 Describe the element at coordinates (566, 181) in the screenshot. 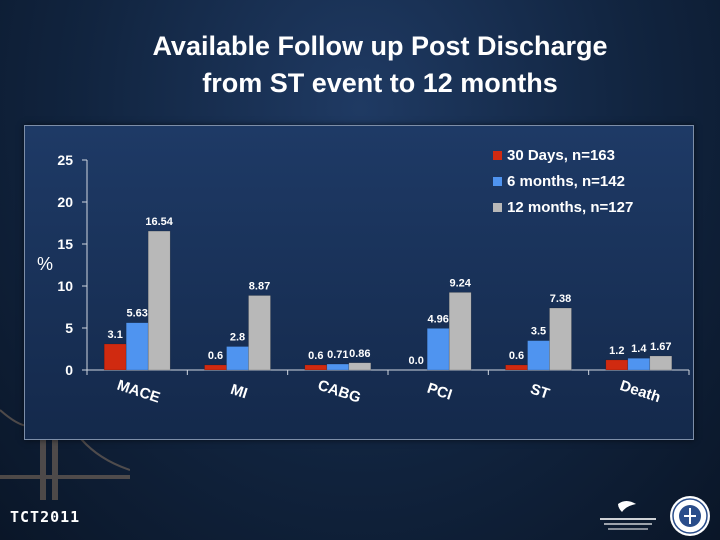

I see `legend-label: 6 months, n=142` at that location.